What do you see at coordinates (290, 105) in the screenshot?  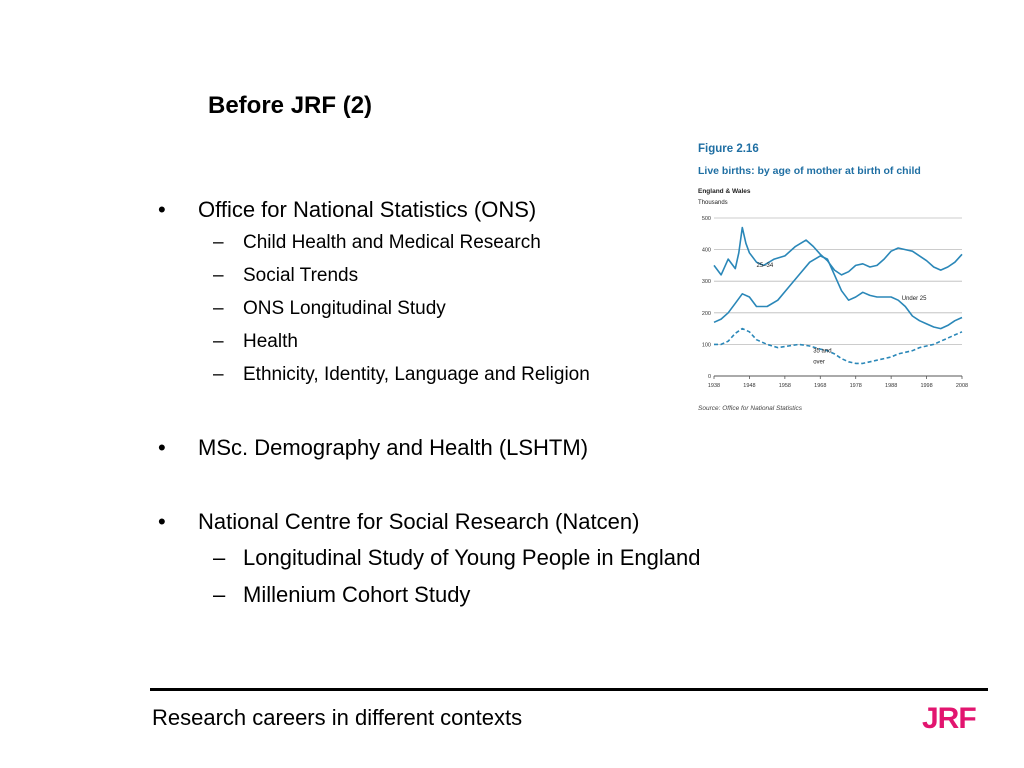 I see `slide-title: Before JRF (2)` at bounding box center [290, 105].